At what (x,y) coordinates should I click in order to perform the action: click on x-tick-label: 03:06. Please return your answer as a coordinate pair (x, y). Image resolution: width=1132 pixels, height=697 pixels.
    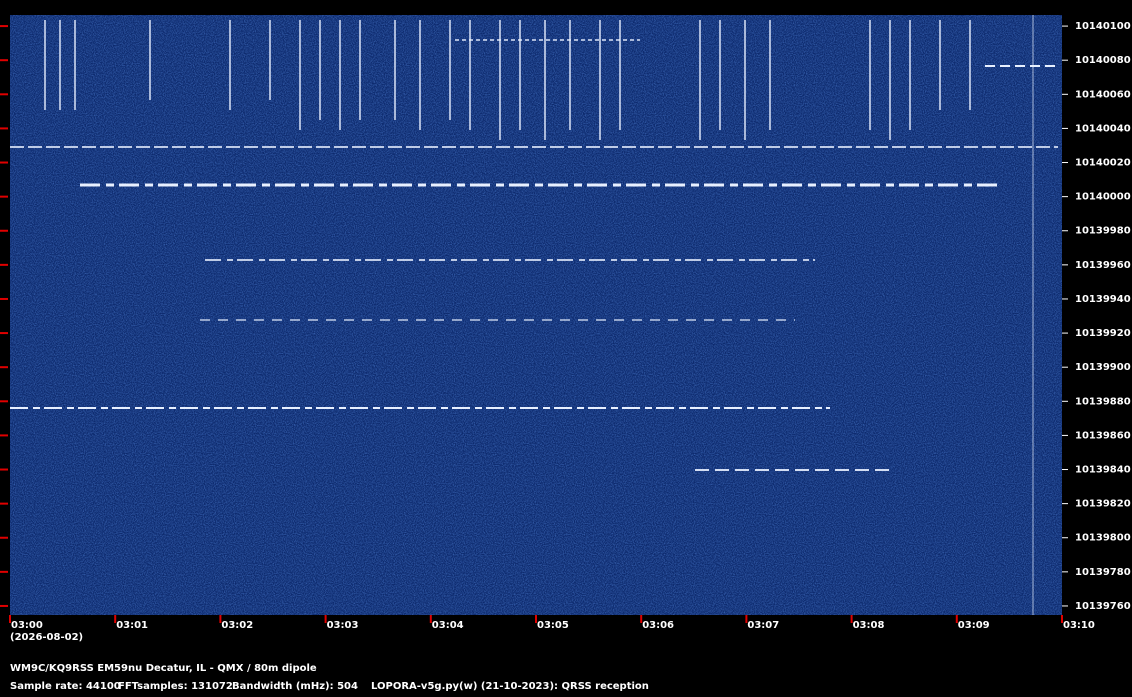
    Looking at the image, I should click on (658, 625).